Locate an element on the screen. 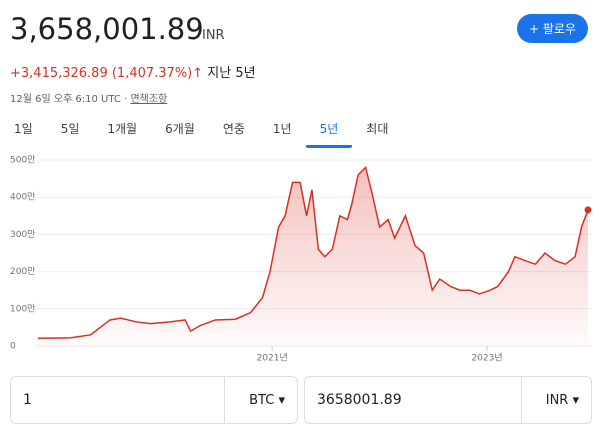 The height and width of the screenshot is (433, 600). range-tabs: 1일 5일 1개월 6개월 연중 1년 5년 최대 is located at coordinates (201, 132).